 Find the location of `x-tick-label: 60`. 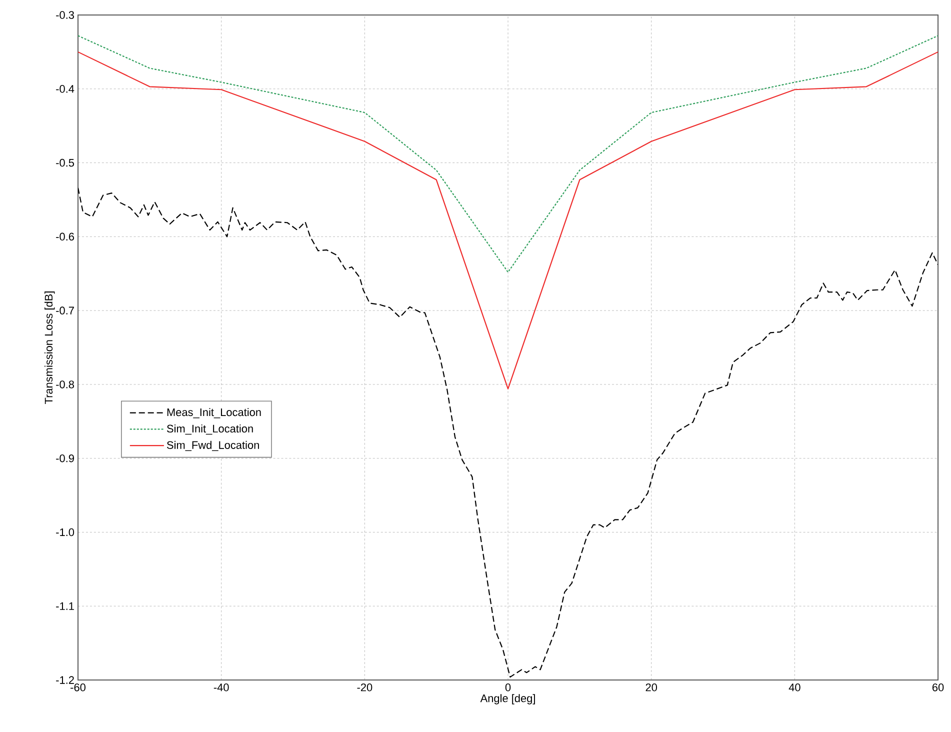

x-tick-label: 60 is located at coordinates (938, 688).